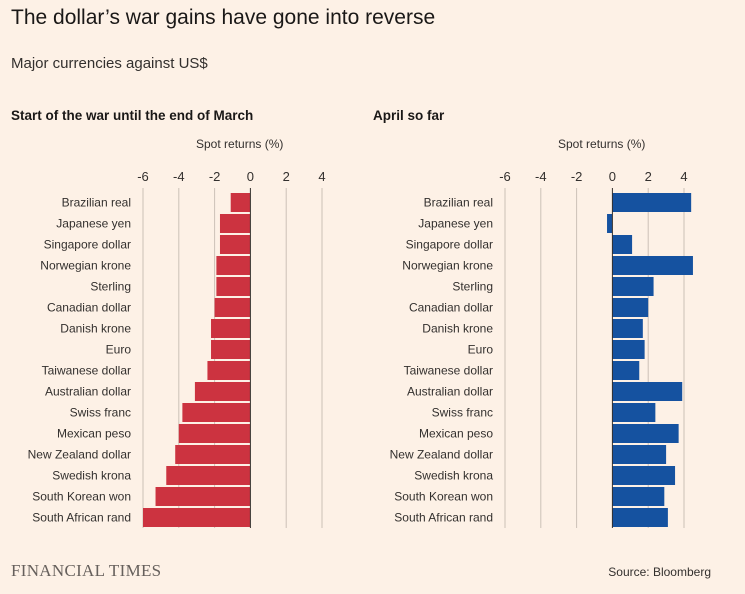 The height and width of the screenshot is (594, 745). I want to click on left-panel-title: Start of the war until the end of March, so click(132, 115).